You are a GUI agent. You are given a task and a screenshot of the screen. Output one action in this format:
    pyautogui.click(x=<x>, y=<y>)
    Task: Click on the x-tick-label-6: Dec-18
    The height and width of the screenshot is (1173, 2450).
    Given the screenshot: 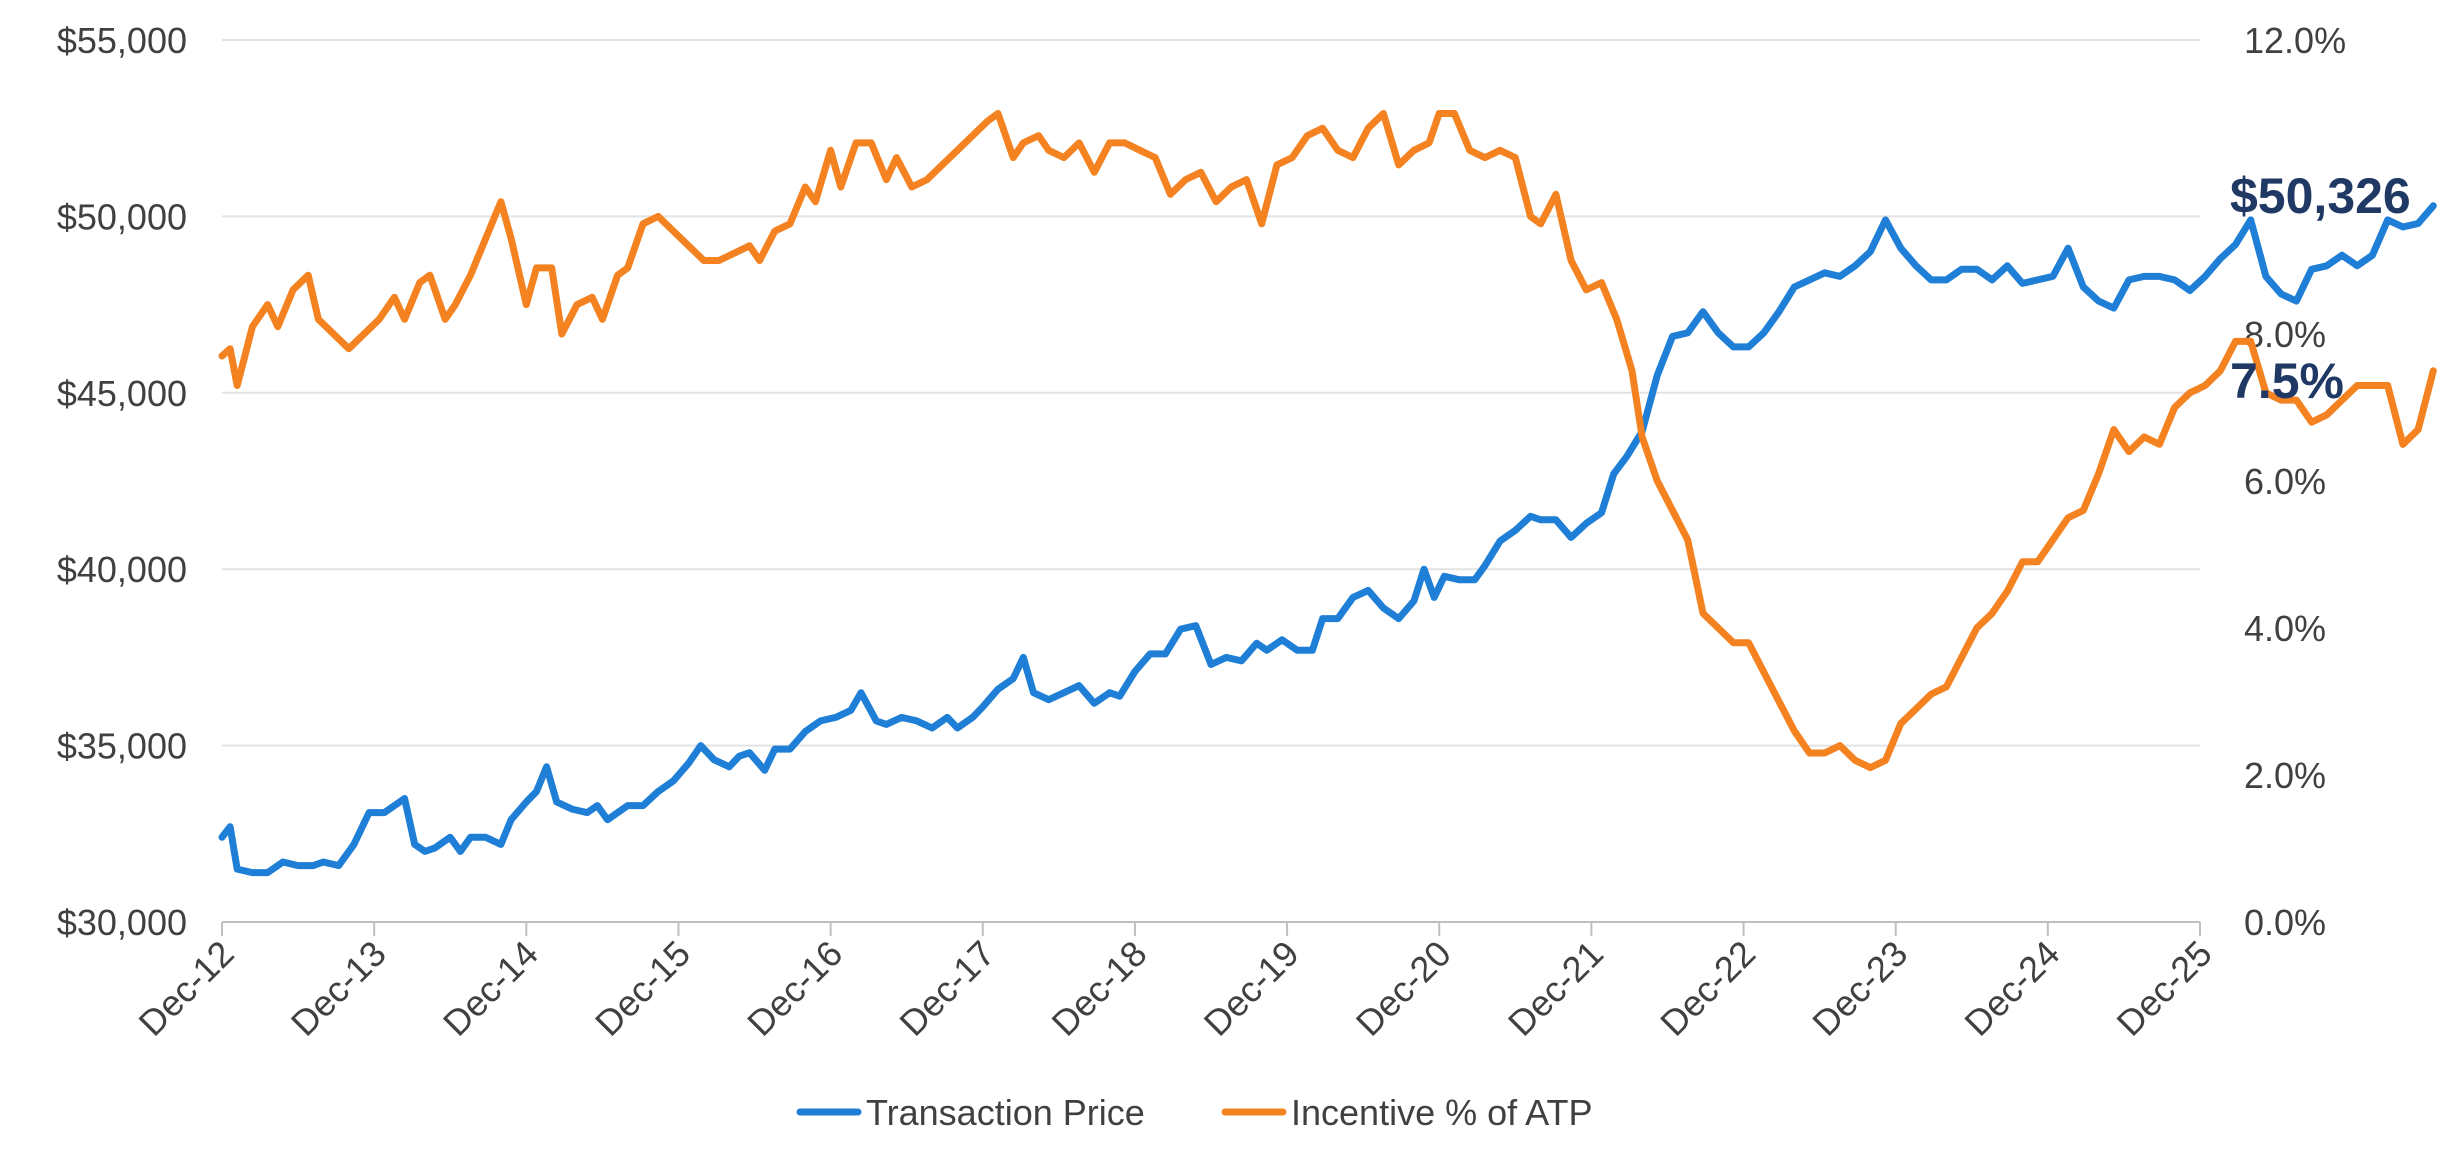 What is the action you would take?
    pyautogui.click(x=1099, y=988)
    